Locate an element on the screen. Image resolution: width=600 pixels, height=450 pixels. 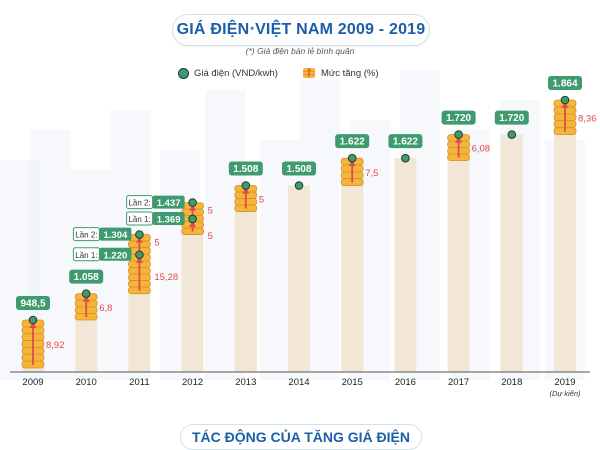
x-tick-label: 2009 is located at coordinates (32, 382).